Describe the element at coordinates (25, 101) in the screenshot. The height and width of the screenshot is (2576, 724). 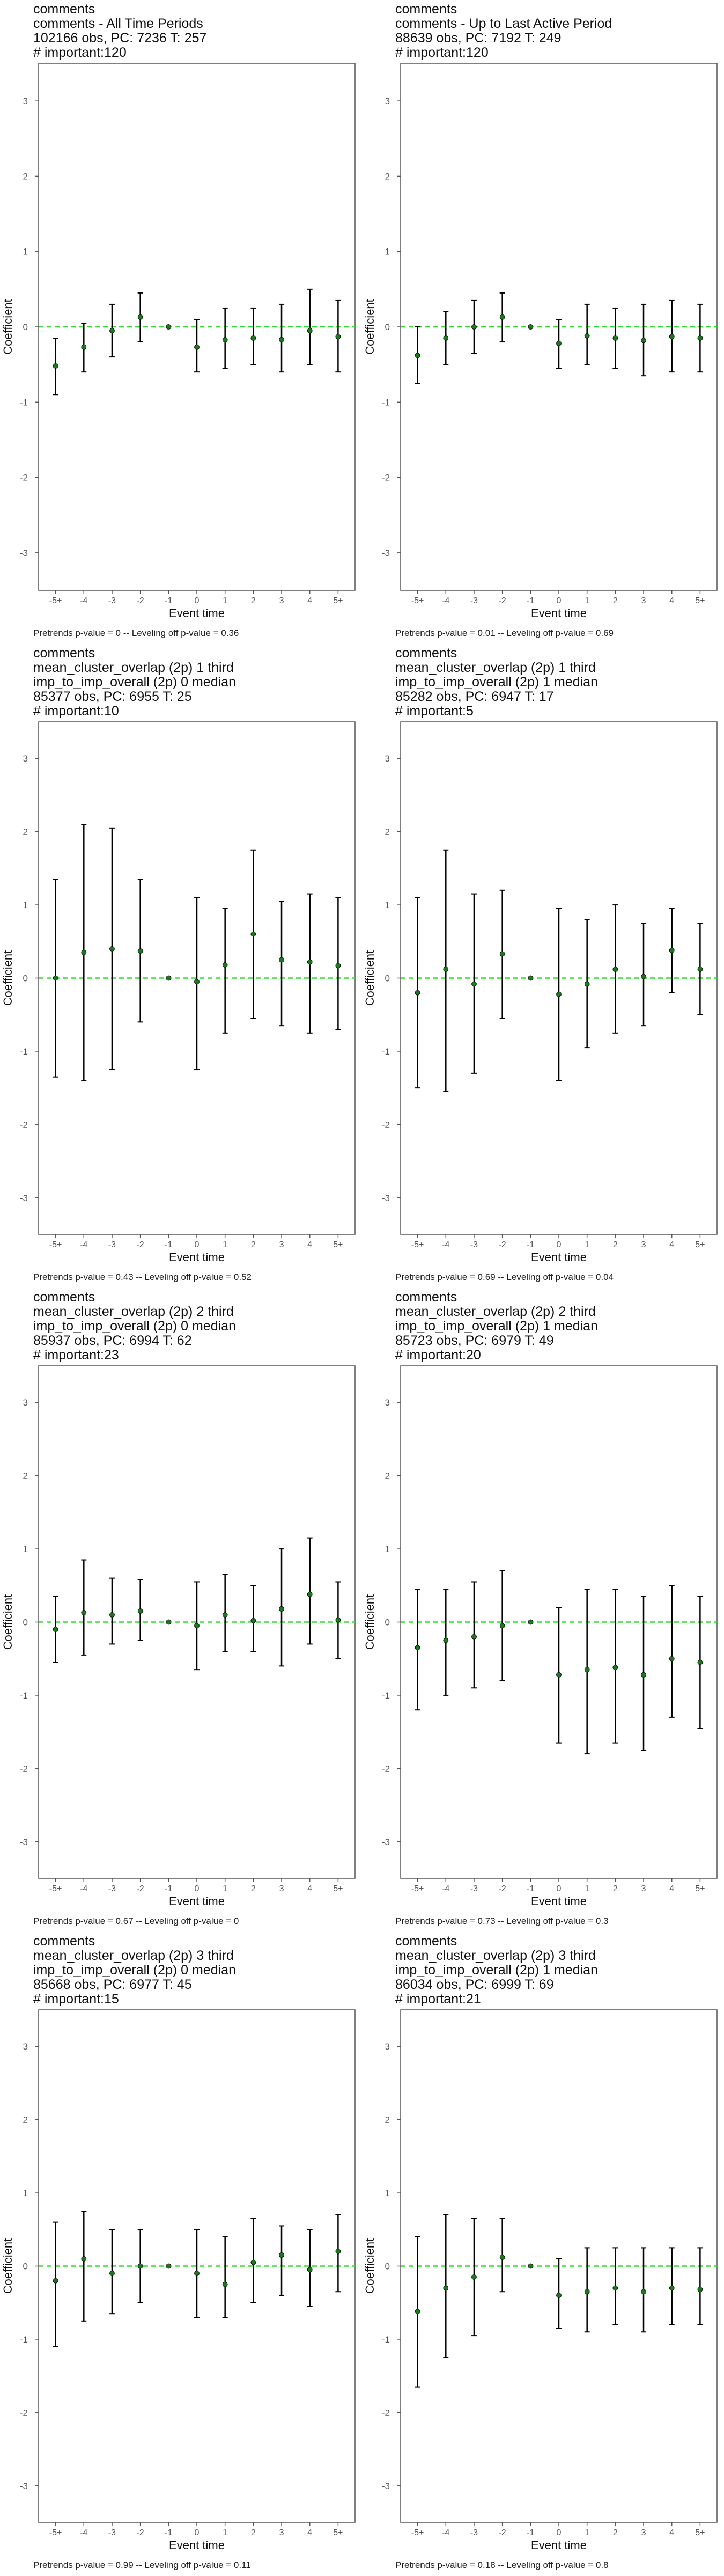
I see `y-tick-label: 3` at that location.